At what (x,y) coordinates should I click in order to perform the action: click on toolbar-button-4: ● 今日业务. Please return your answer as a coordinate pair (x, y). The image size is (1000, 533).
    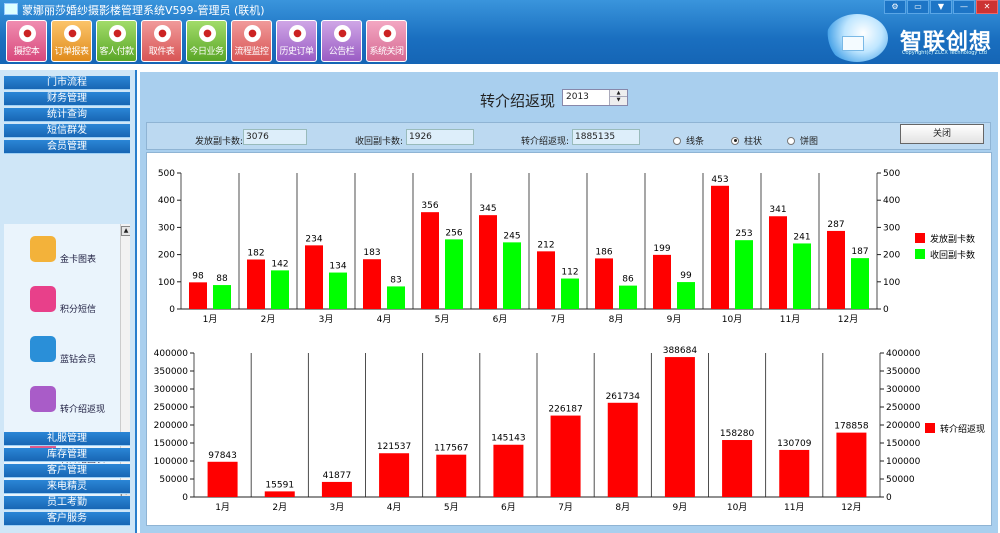
    Looking at the image, I should click on (206, 41).